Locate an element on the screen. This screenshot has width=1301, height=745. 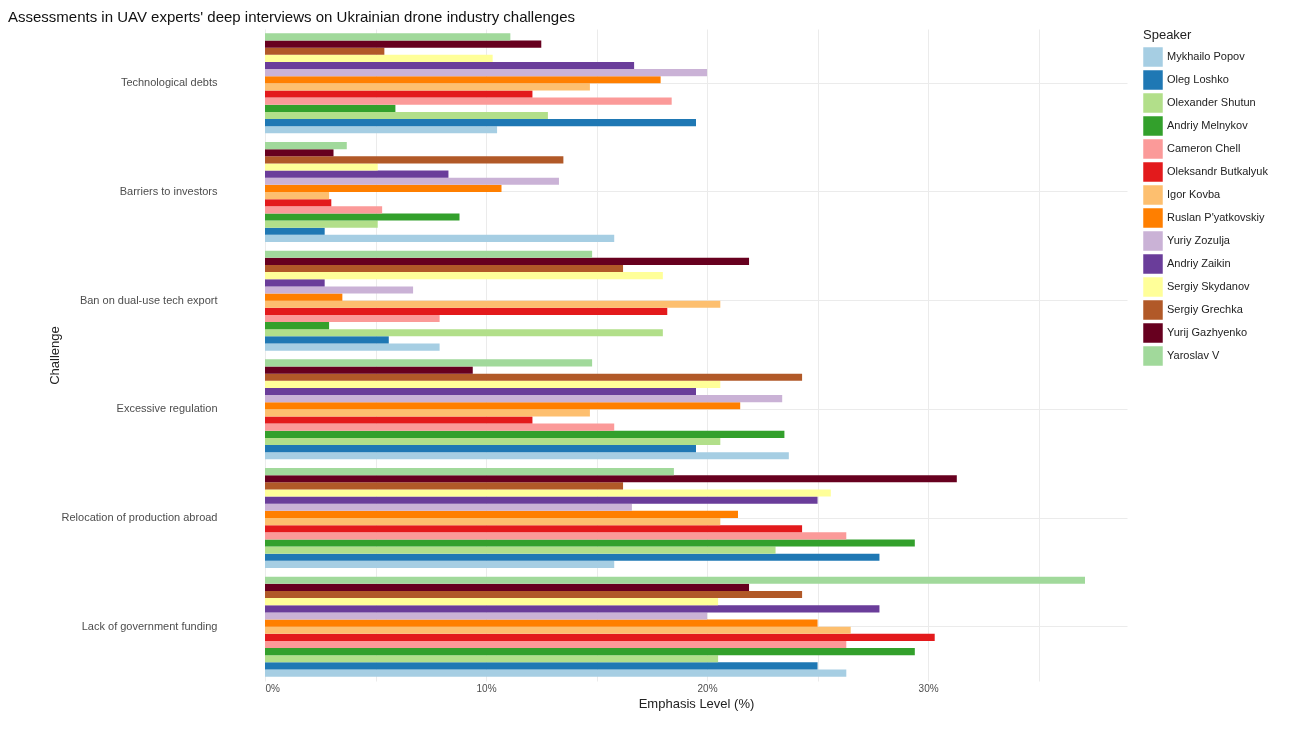
legend-label: Yurij Gazhyenko is located at coordinates (1207, 332).